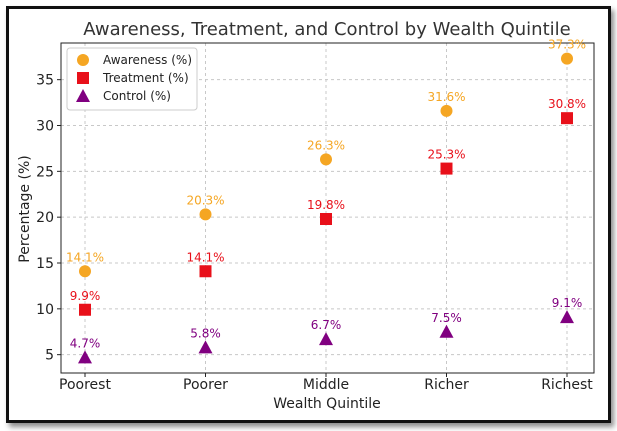  Describe the element at coordinates (567, 45) in the screenshot. I see `data-label: 37.3%` at that location.